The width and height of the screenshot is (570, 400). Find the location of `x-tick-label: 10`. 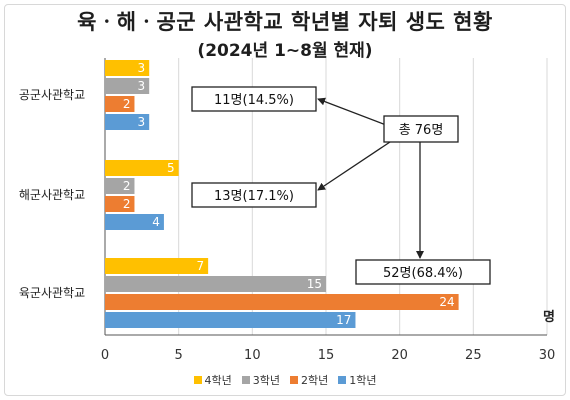

x-tick-label: 10 is located at coordinates (252, 355).